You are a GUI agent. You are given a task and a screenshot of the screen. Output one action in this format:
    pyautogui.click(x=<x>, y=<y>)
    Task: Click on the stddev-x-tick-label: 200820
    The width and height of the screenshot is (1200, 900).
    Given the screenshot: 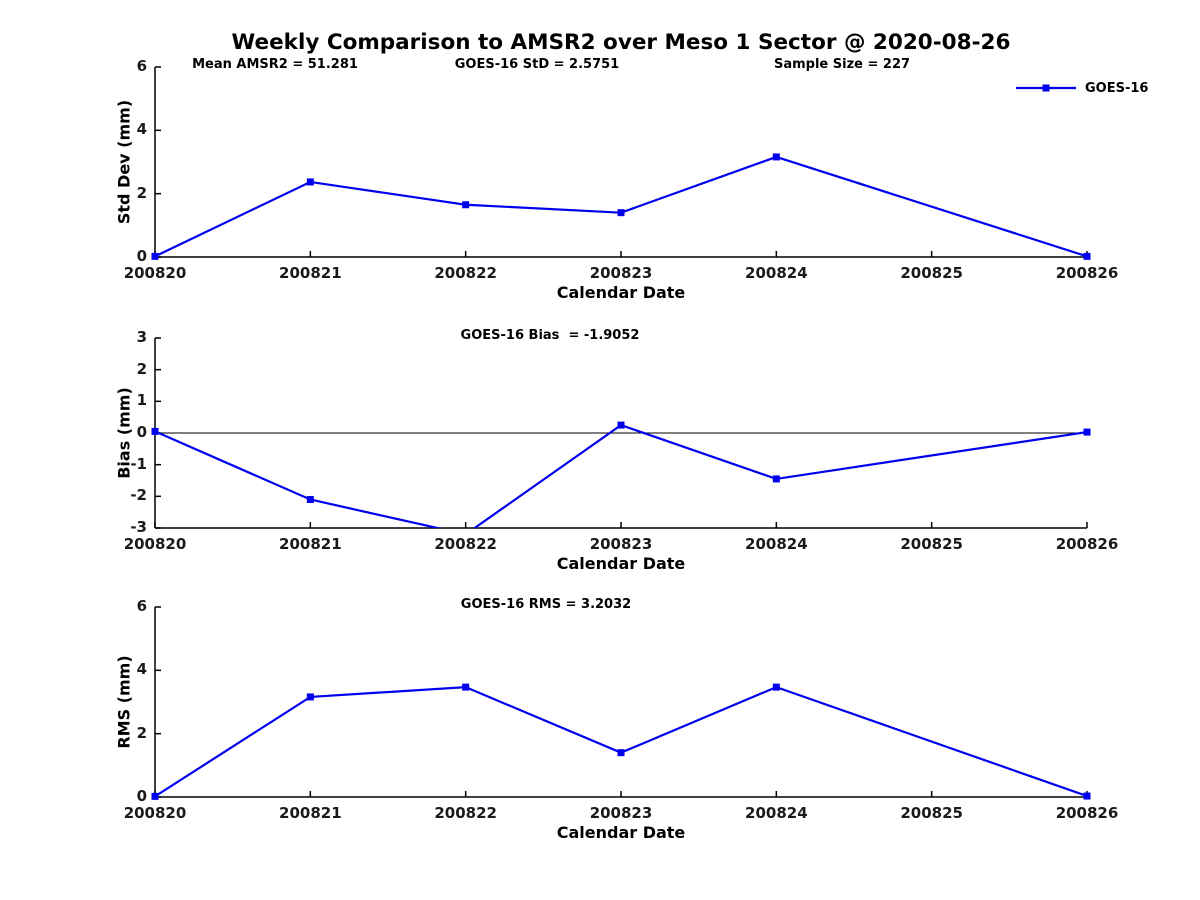 What is the action you would take?
    pyautogui.click(x=155, y=273)
    